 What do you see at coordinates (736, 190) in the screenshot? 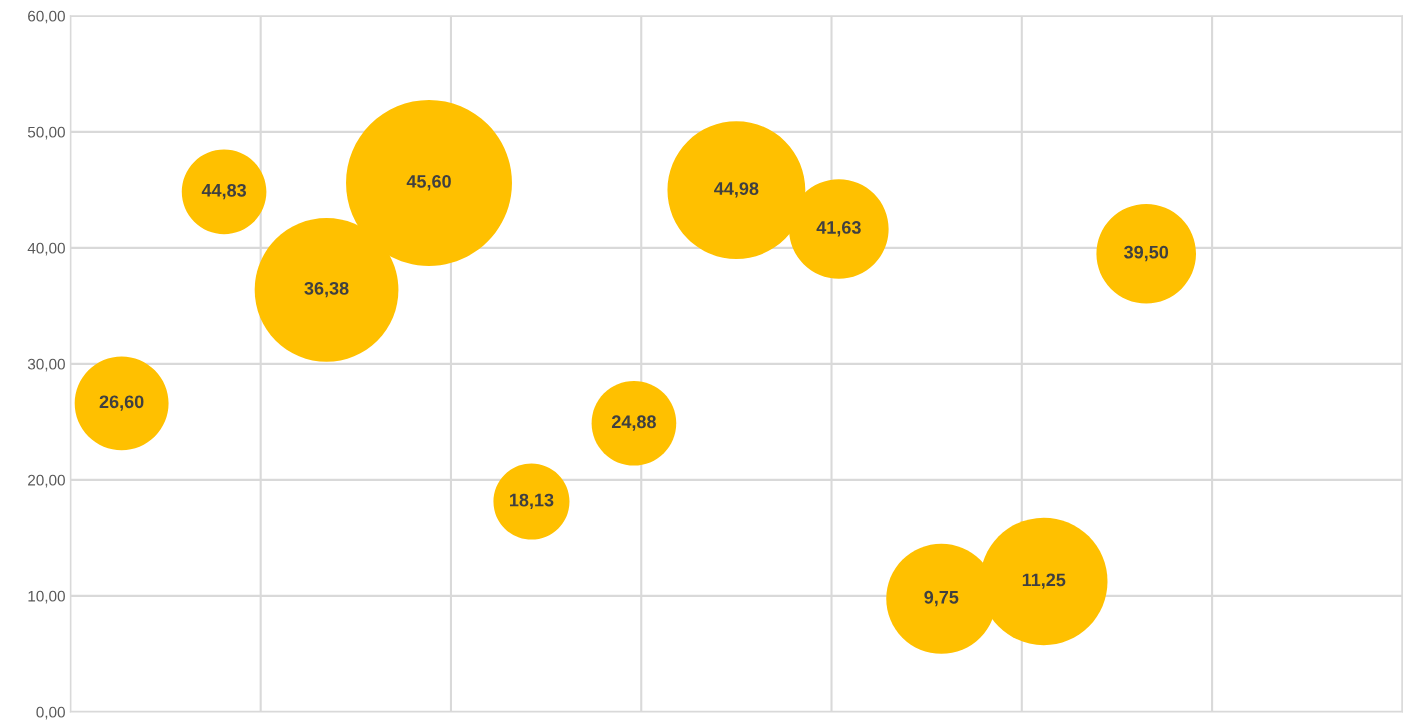
I see `data-label: 44,98` at bounding box center [736, 190].